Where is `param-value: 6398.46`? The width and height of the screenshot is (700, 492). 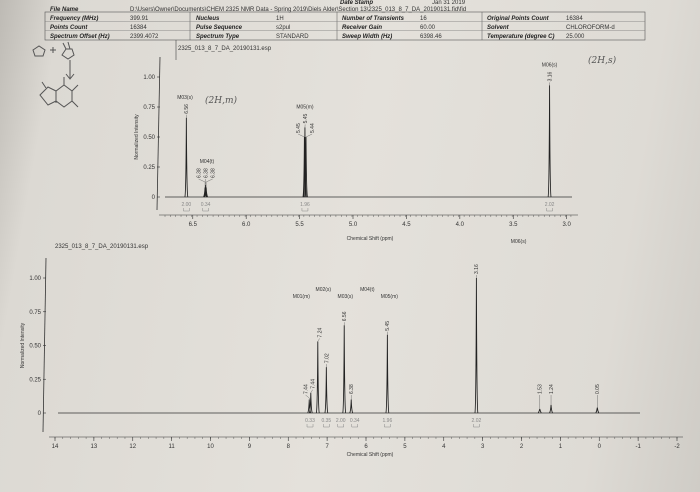 param-value: 6398.46 is located at coordinates (431, 37).